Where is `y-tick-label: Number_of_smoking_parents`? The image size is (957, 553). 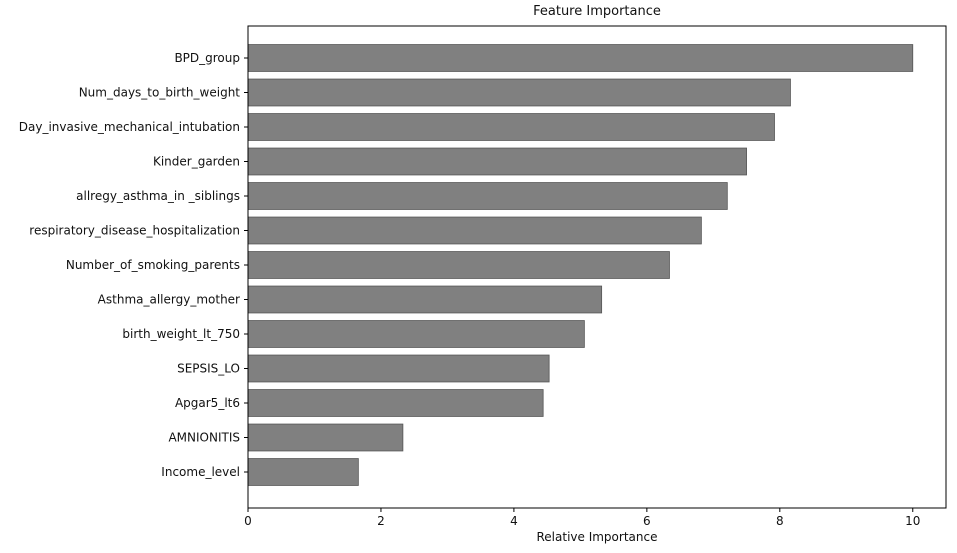
y-tick-label: Number_of_smoking_parents is located at coordinates (153, 265).